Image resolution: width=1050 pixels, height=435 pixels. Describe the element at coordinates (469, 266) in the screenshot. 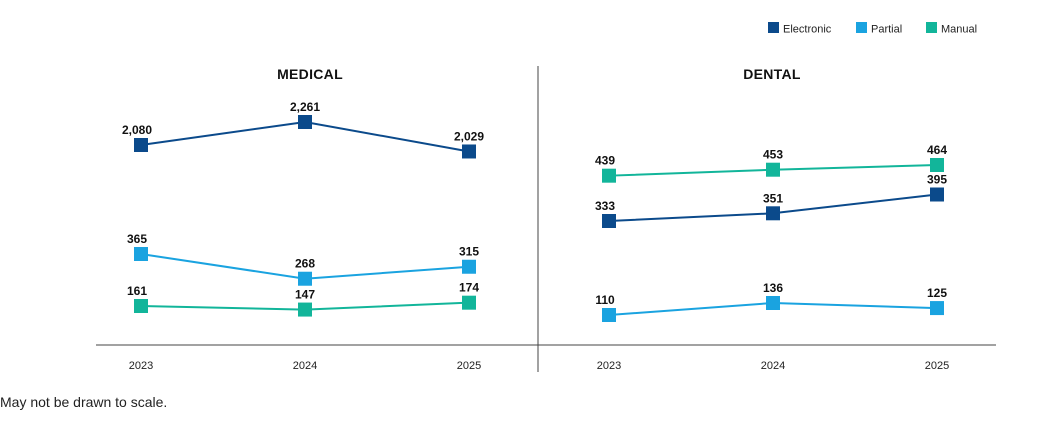

I see `data-point-medical-partial-2025` at that location.